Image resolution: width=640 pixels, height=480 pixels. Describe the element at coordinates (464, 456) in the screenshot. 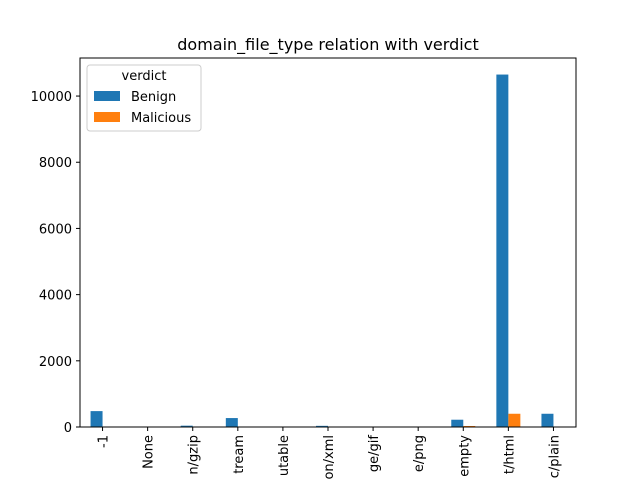

I see `x-tick-label-8: empty` at that location.